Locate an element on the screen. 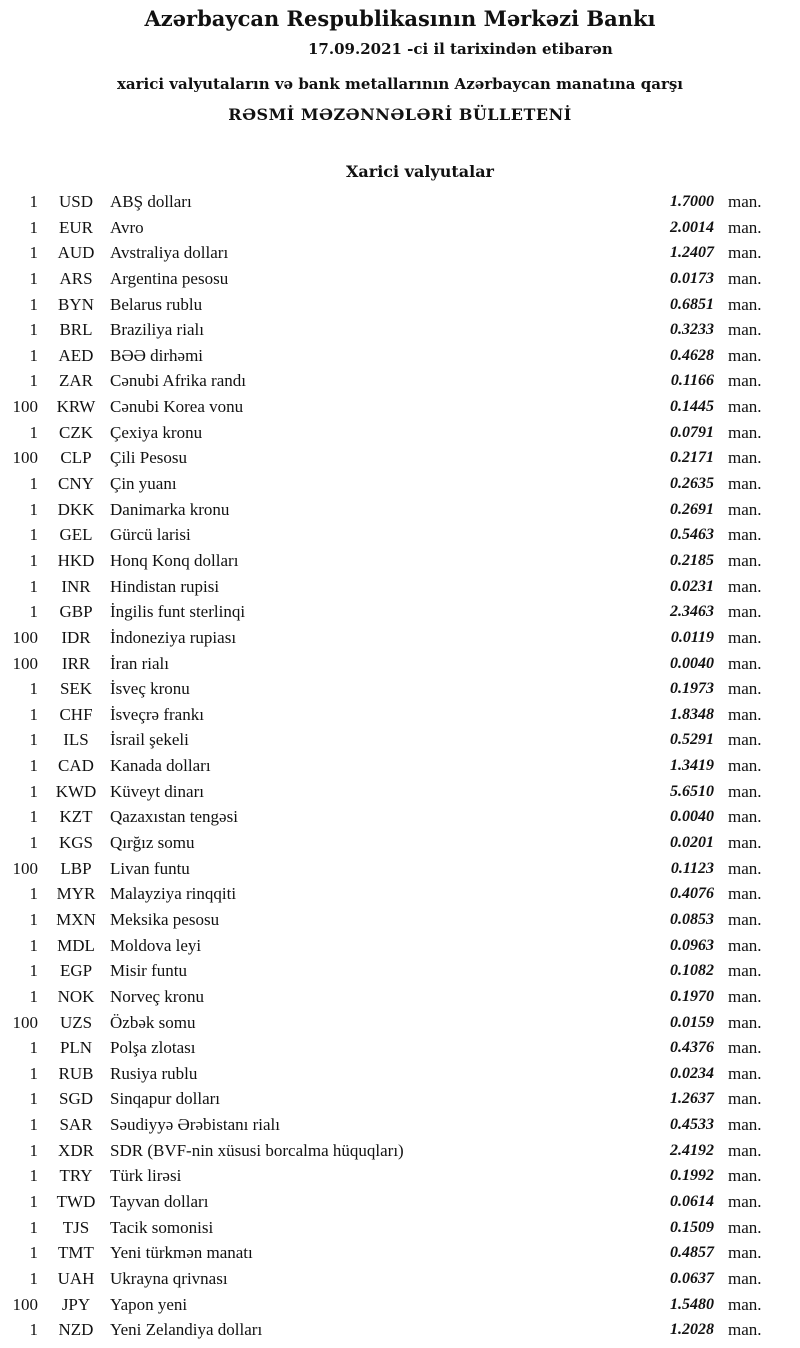 This screenshot has width=800, height=1348. rate-value: 0.3233 is located at coordinates (692, 330).